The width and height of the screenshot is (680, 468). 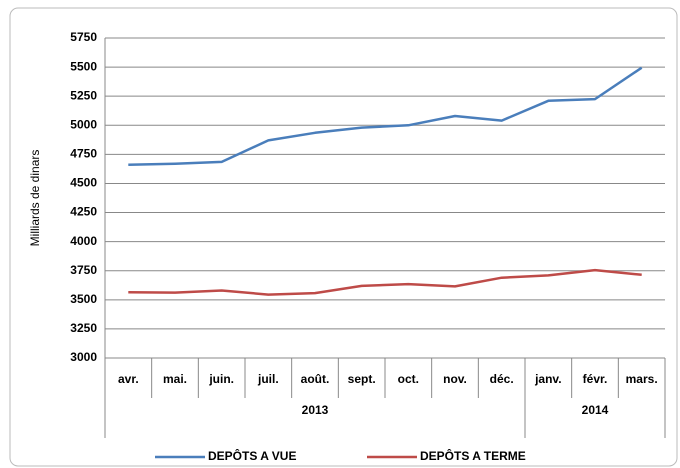 What do you see at coordinates (473, 455) in the screenshot?
I see `legend-label: DEPÔTS A TERME` at bounding box center [473, 455].